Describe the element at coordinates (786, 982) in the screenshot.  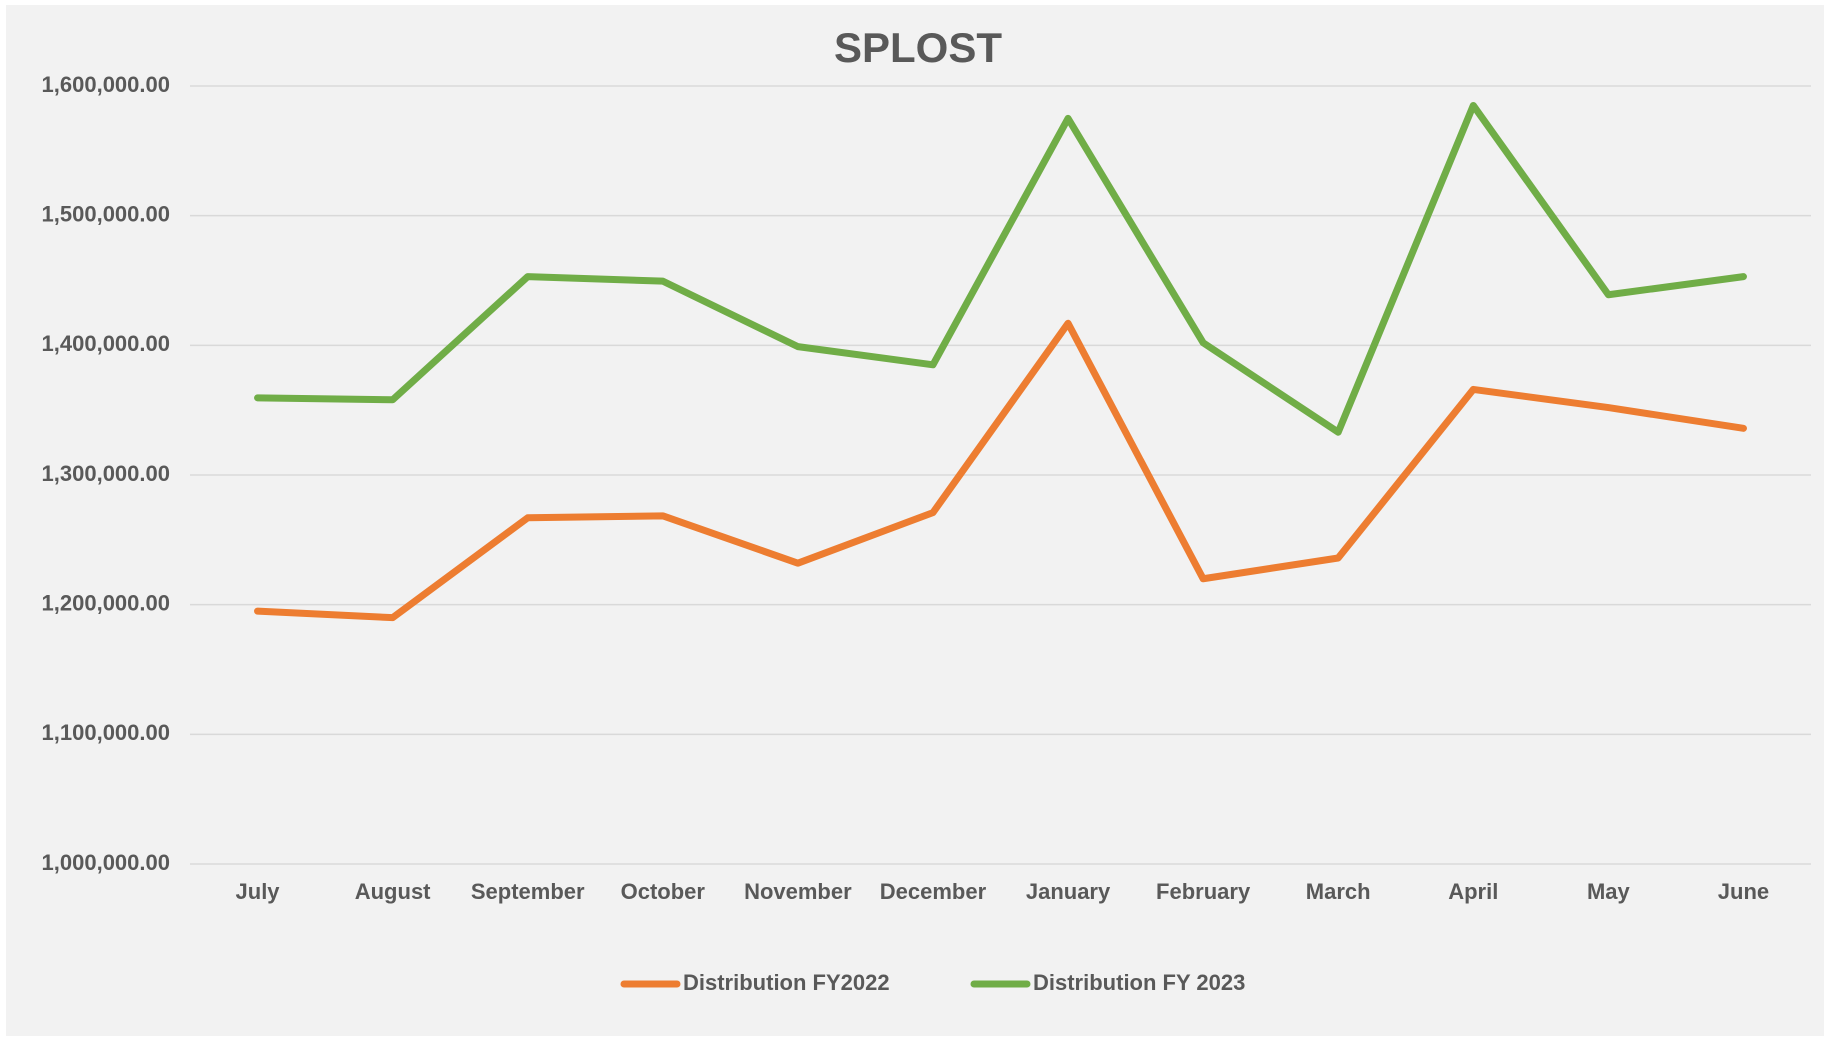
I see `legend-label: Distribution FY2022` at that location.